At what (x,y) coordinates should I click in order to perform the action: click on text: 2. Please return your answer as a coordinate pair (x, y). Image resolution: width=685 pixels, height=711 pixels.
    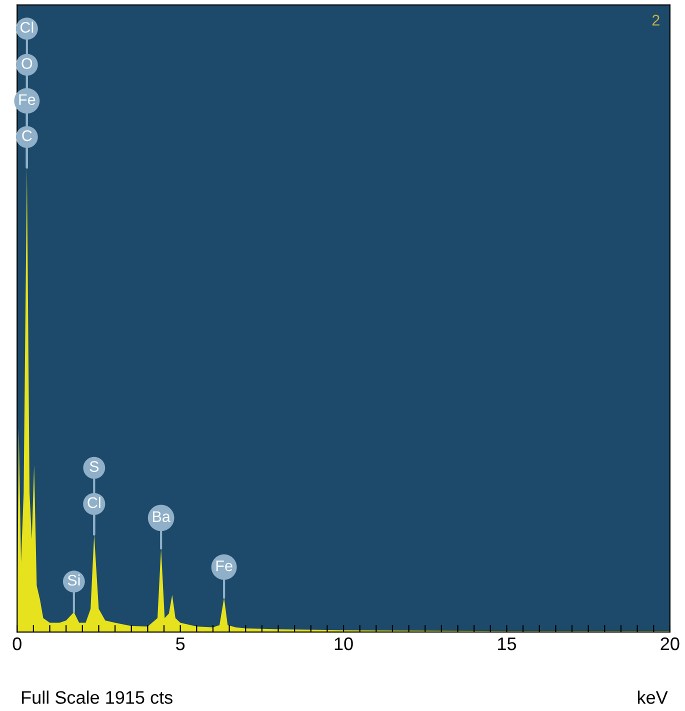
    Looking at the image, I should click on (656, 20).